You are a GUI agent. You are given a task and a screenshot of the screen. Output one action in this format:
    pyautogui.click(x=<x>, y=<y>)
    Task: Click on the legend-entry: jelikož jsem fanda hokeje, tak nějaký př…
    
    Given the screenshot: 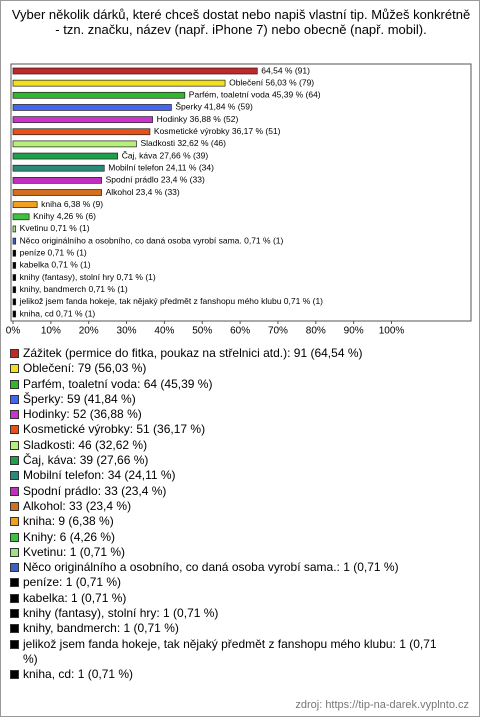 What is the action you would take?
    pyautogui.click(x=229, y=652)
    